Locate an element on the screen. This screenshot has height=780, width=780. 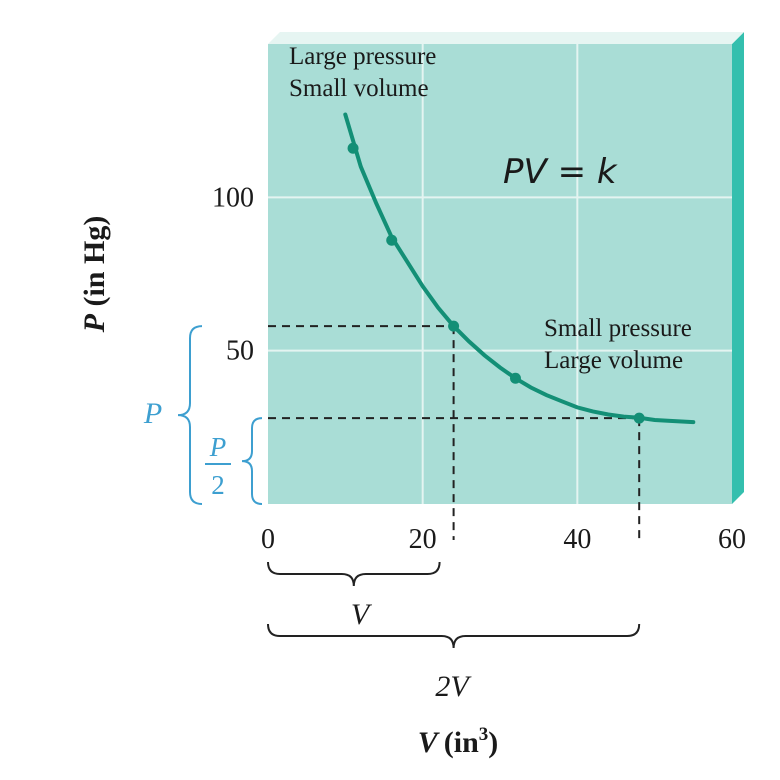
x-axis-unit-close: ) is located at coordinates (493, 742).